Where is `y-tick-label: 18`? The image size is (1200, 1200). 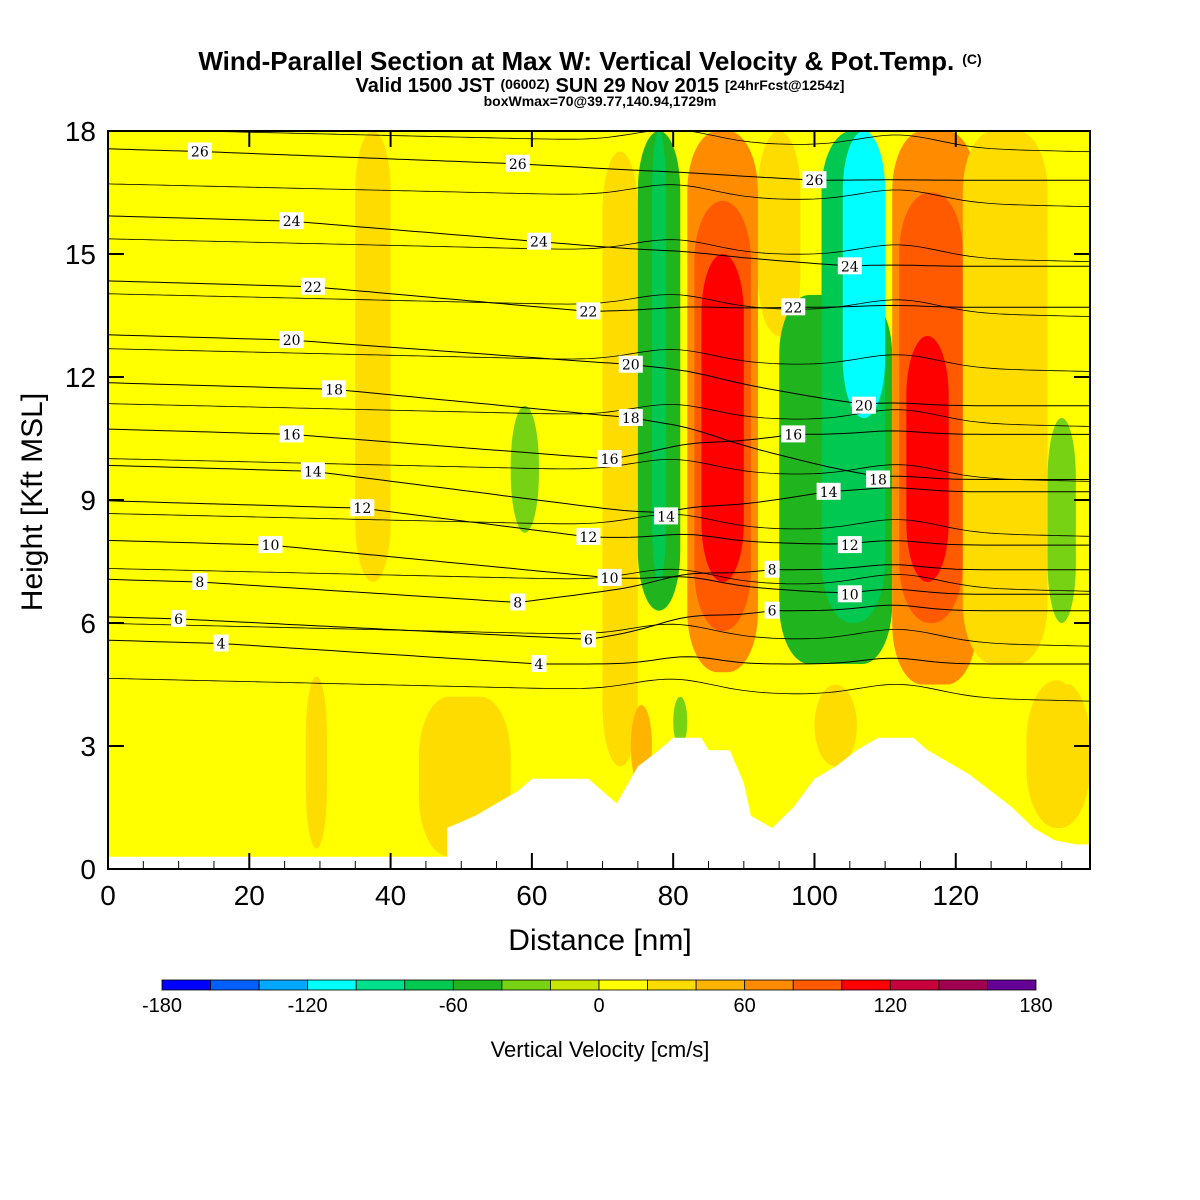 y-tick-label: 18 is located at coordinates (80, 131).